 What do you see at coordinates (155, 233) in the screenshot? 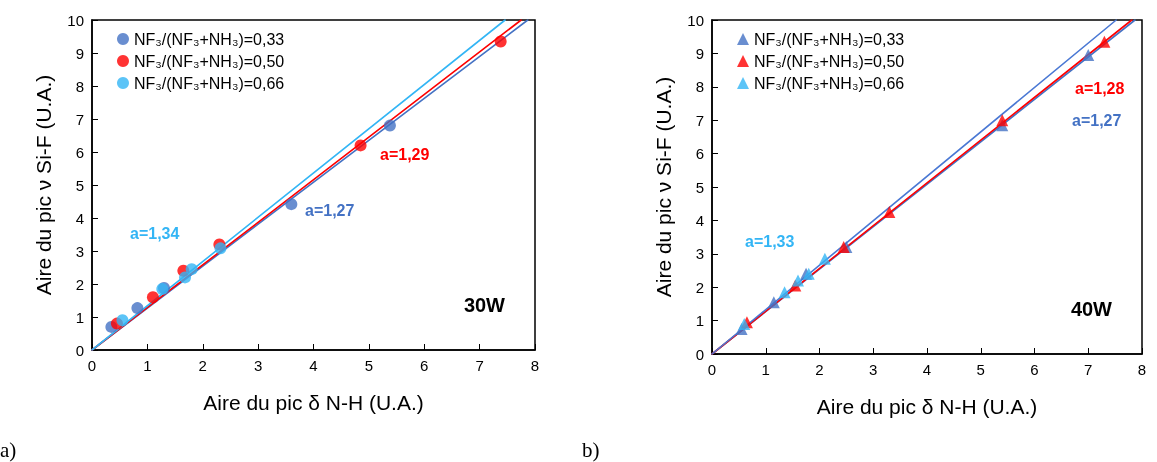
I see `annotation: a=1,34` at bounding box center [155, 233].